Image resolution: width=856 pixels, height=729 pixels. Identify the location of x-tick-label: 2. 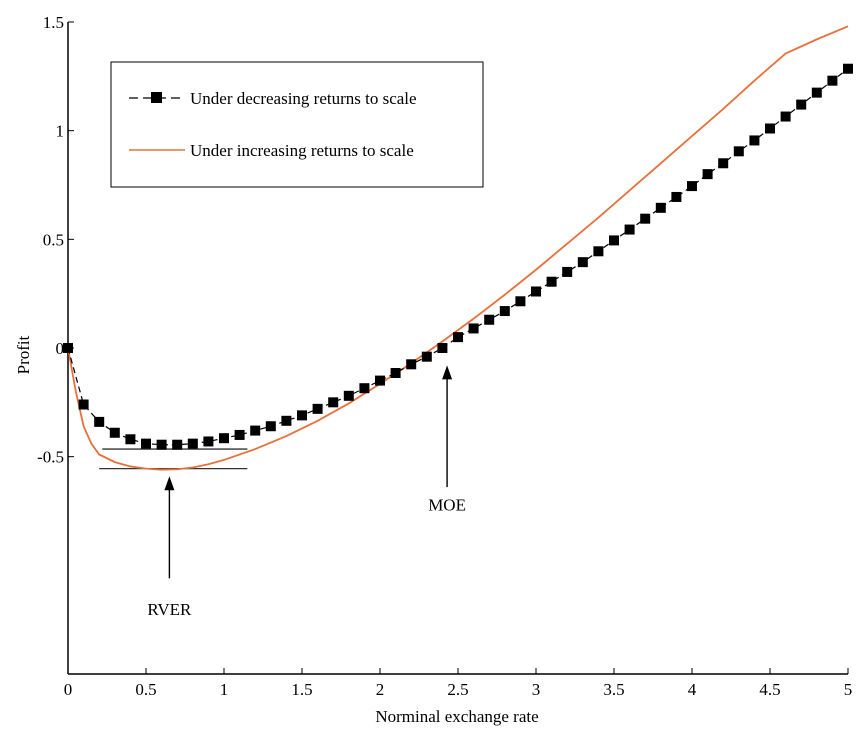
(380, 689).